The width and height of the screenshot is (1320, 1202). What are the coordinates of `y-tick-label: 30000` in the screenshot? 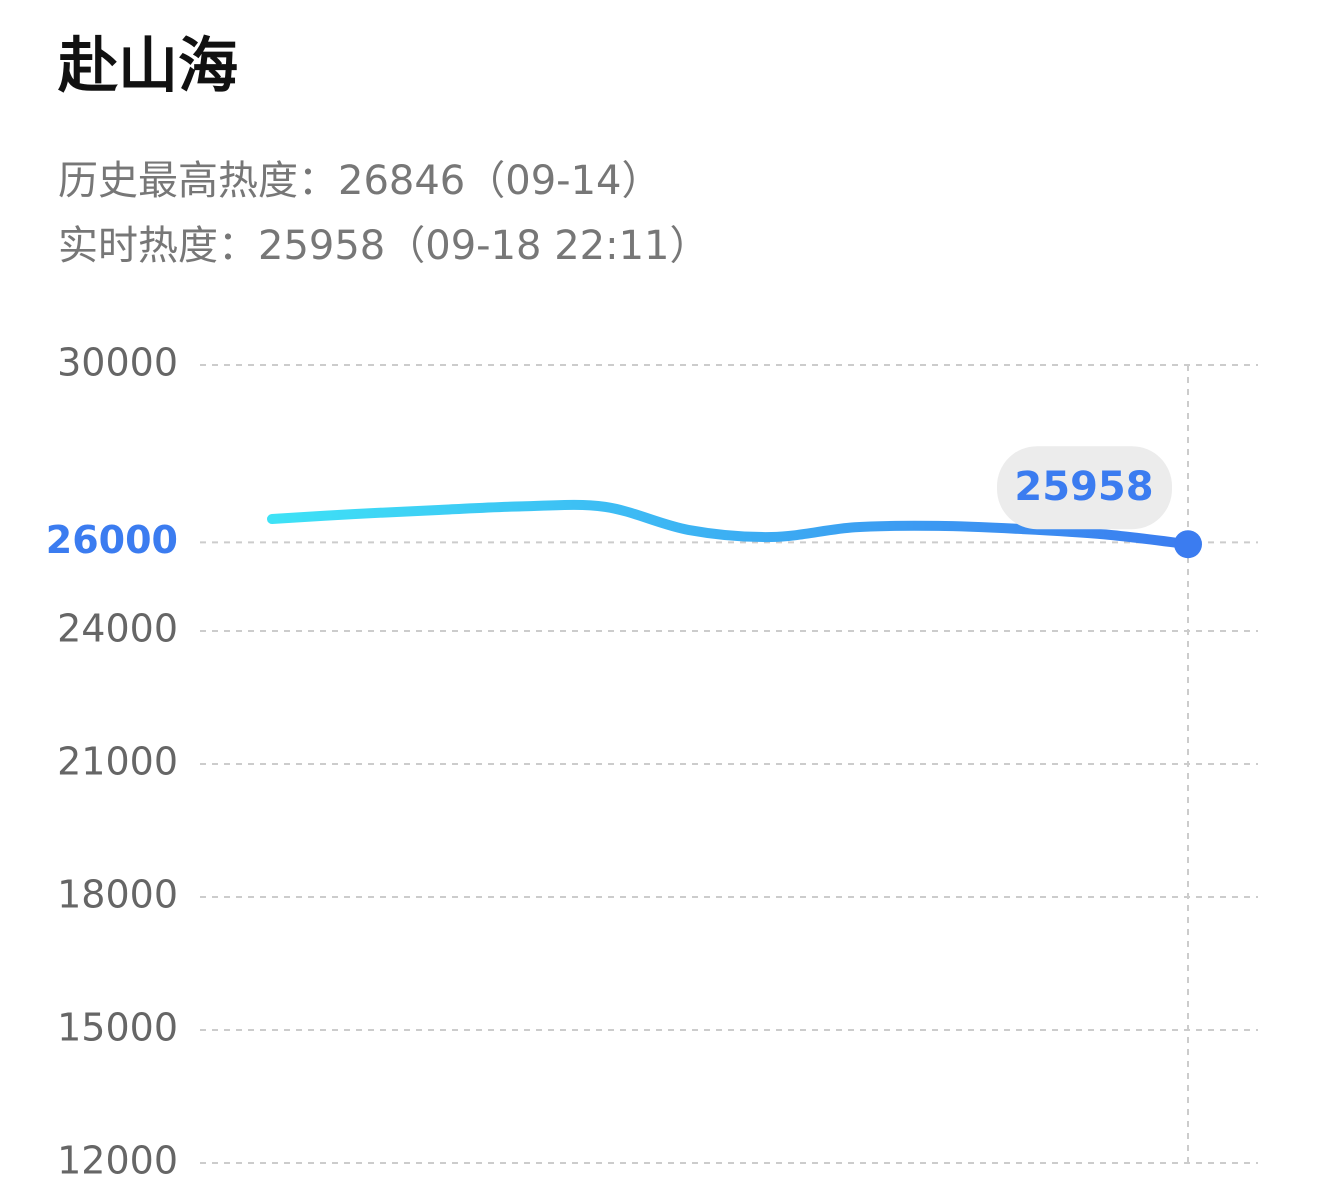 It's located at (117, 363).